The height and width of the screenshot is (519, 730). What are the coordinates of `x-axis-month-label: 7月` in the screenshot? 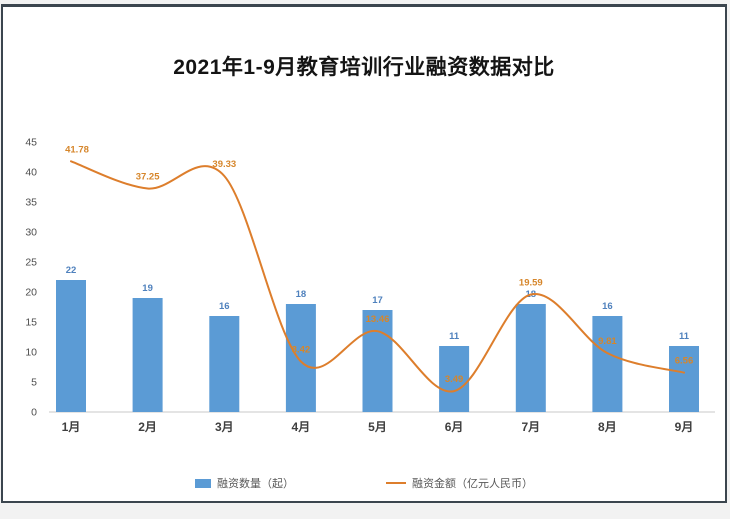 It's located at (530, 427).